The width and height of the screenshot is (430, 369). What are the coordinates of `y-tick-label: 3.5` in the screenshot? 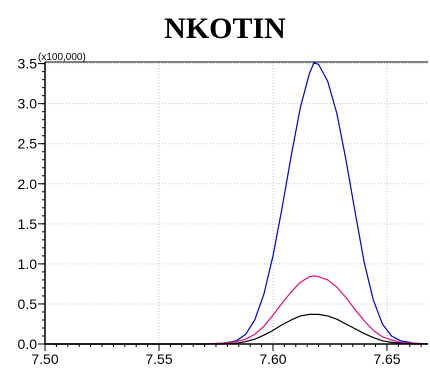 It's located at (28, 64).